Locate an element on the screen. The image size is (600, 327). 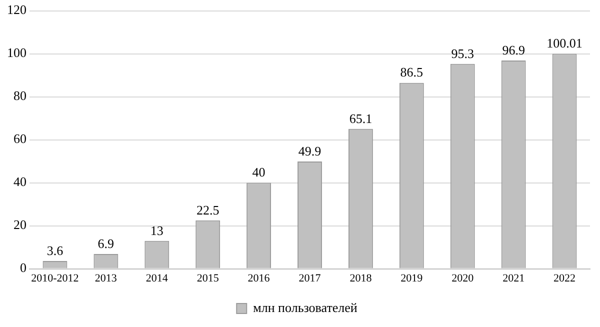
y-tick-label: 60 is located at coordinates (20, 138).